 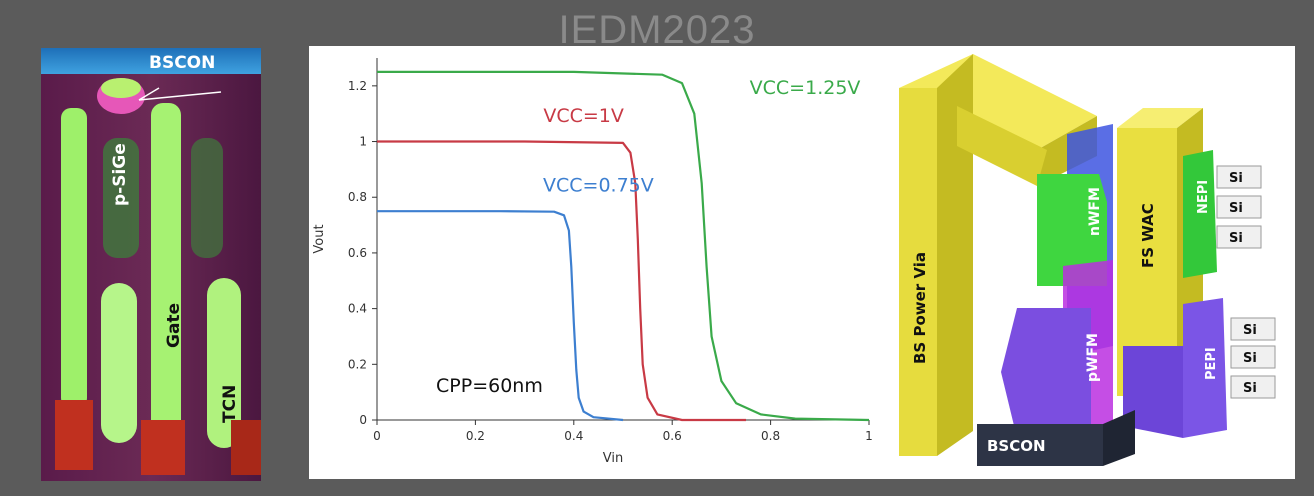 What do you see at coordinates (583, 116) in the screenshot?
I see `series-label: VCC=1V` at bounding box center [583, 116].